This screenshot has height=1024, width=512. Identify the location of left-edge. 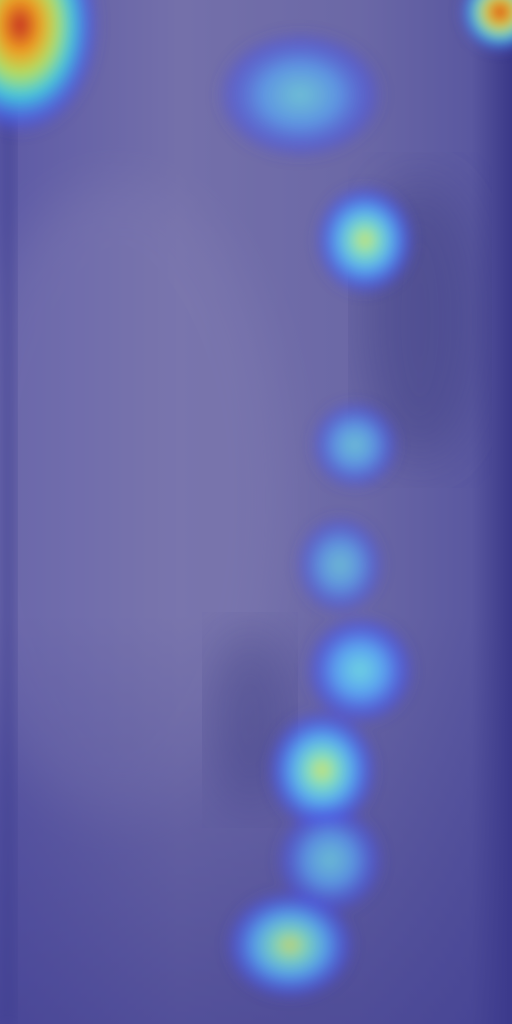
(8, 512).